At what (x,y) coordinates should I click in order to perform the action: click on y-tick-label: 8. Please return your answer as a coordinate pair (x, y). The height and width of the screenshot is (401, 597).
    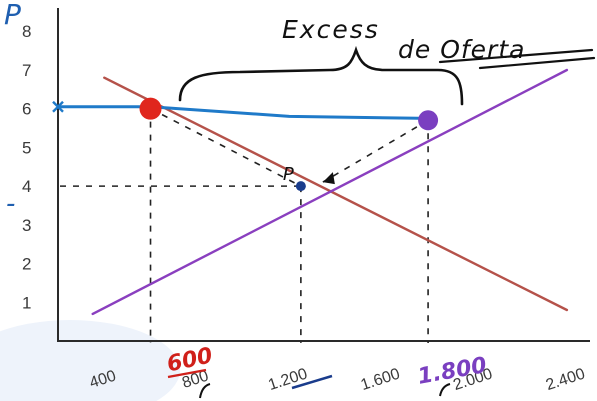
    Looking at the image, I should click on (26, 31).